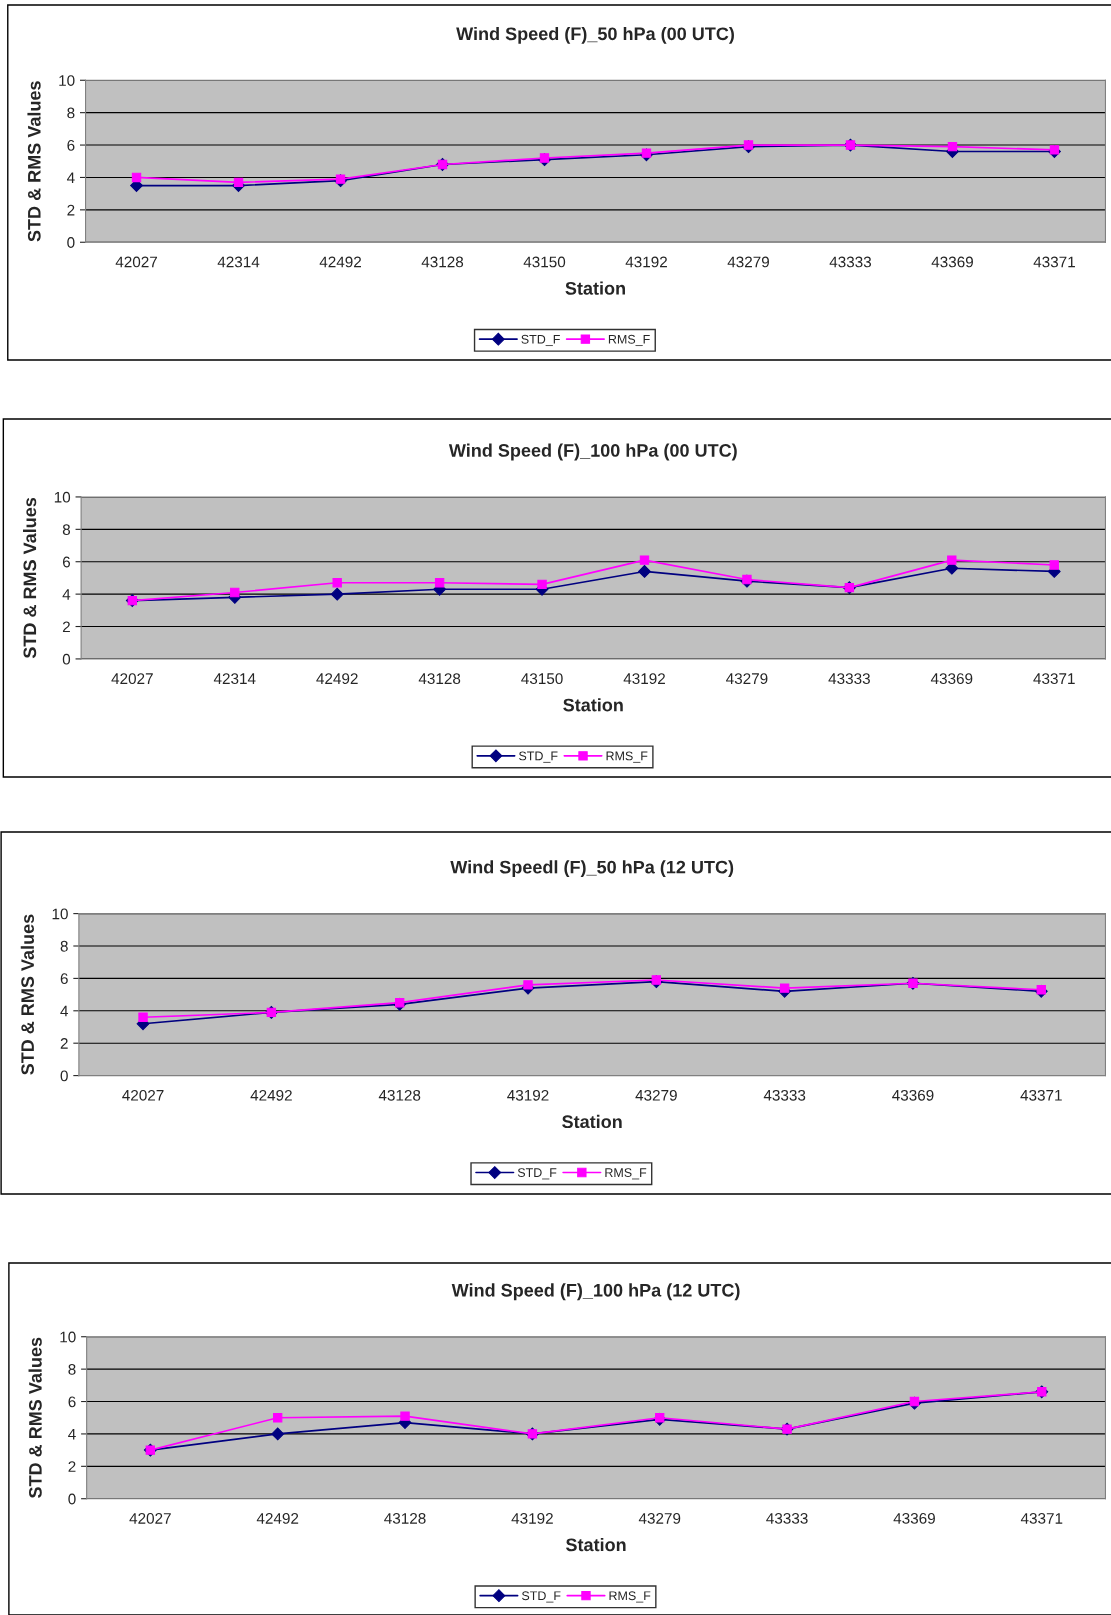 The image size is (1111, 1615). What do you see at coordinates (595, 35) in the screenshot?
I see `chart-title: Wind Speed (F)_50 hPa (00 UTC)` at bounding box center [595, 35].